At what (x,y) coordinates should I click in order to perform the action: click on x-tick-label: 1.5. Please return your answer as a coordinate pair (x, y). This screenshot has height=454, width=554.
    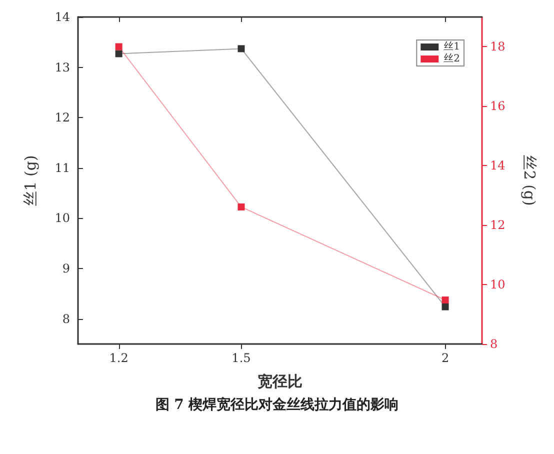
    Looking at the image, I should click on (241, 358).